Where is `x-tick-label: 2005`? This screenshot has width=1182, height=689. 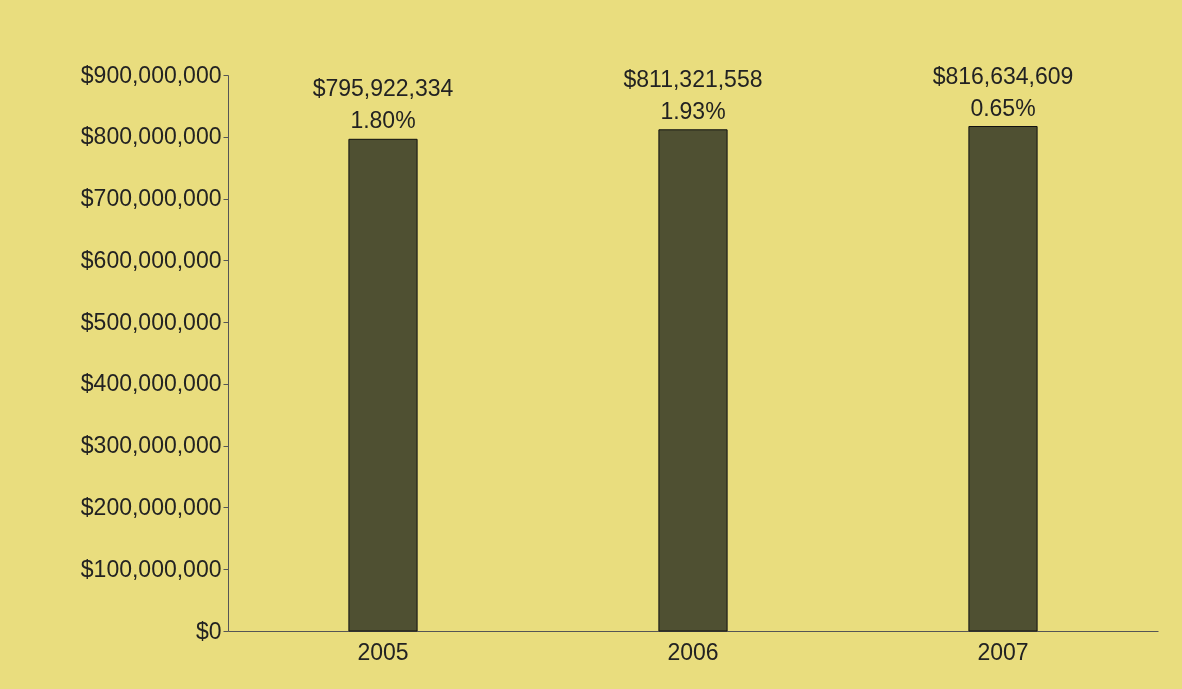
x-tick-label: 2005 is located at coordinates (383, 651).